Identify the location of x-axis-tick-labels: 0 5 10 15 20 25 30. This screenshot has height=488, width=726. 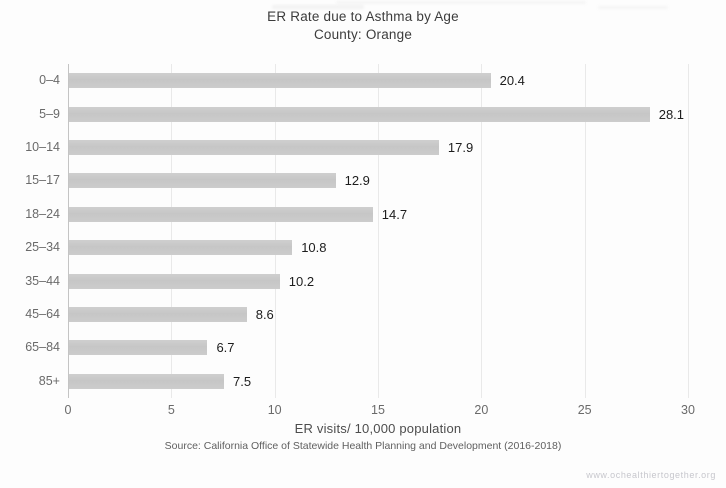
(379, 410).